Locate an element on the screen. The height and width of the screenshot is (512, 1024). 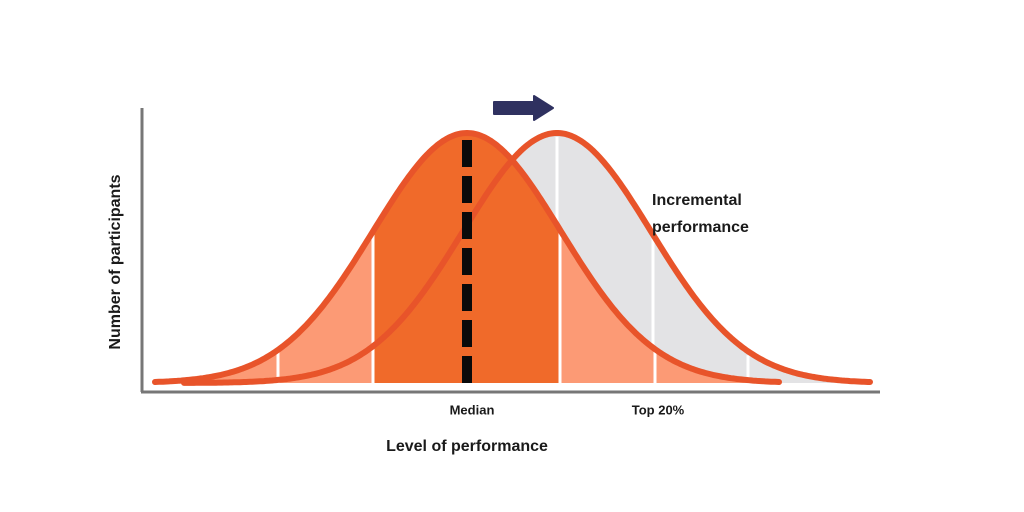
top-20-percent-label: Top 20% is located at coordinates (658, 410).